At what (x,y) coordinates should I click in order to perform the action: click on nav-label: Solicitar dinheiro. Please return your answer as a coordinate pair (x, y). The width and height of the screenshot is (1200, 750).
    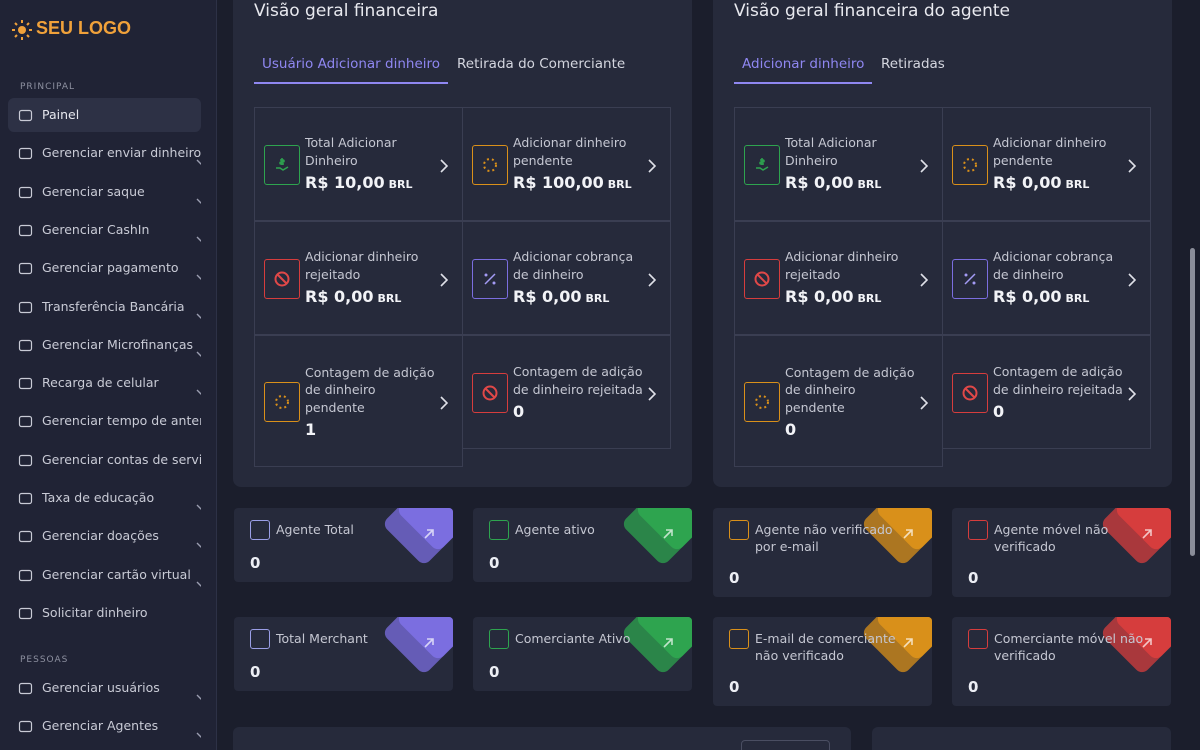
    Looking at the image, I should click on (95, 612).